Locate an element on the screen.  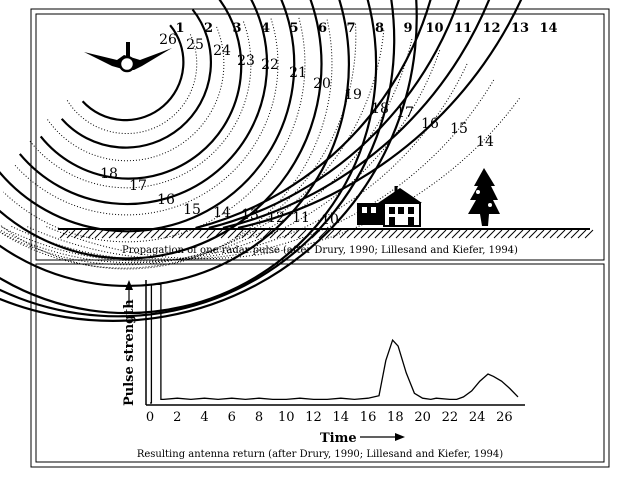
return-number: 19 is located at coordinates (353, 95).